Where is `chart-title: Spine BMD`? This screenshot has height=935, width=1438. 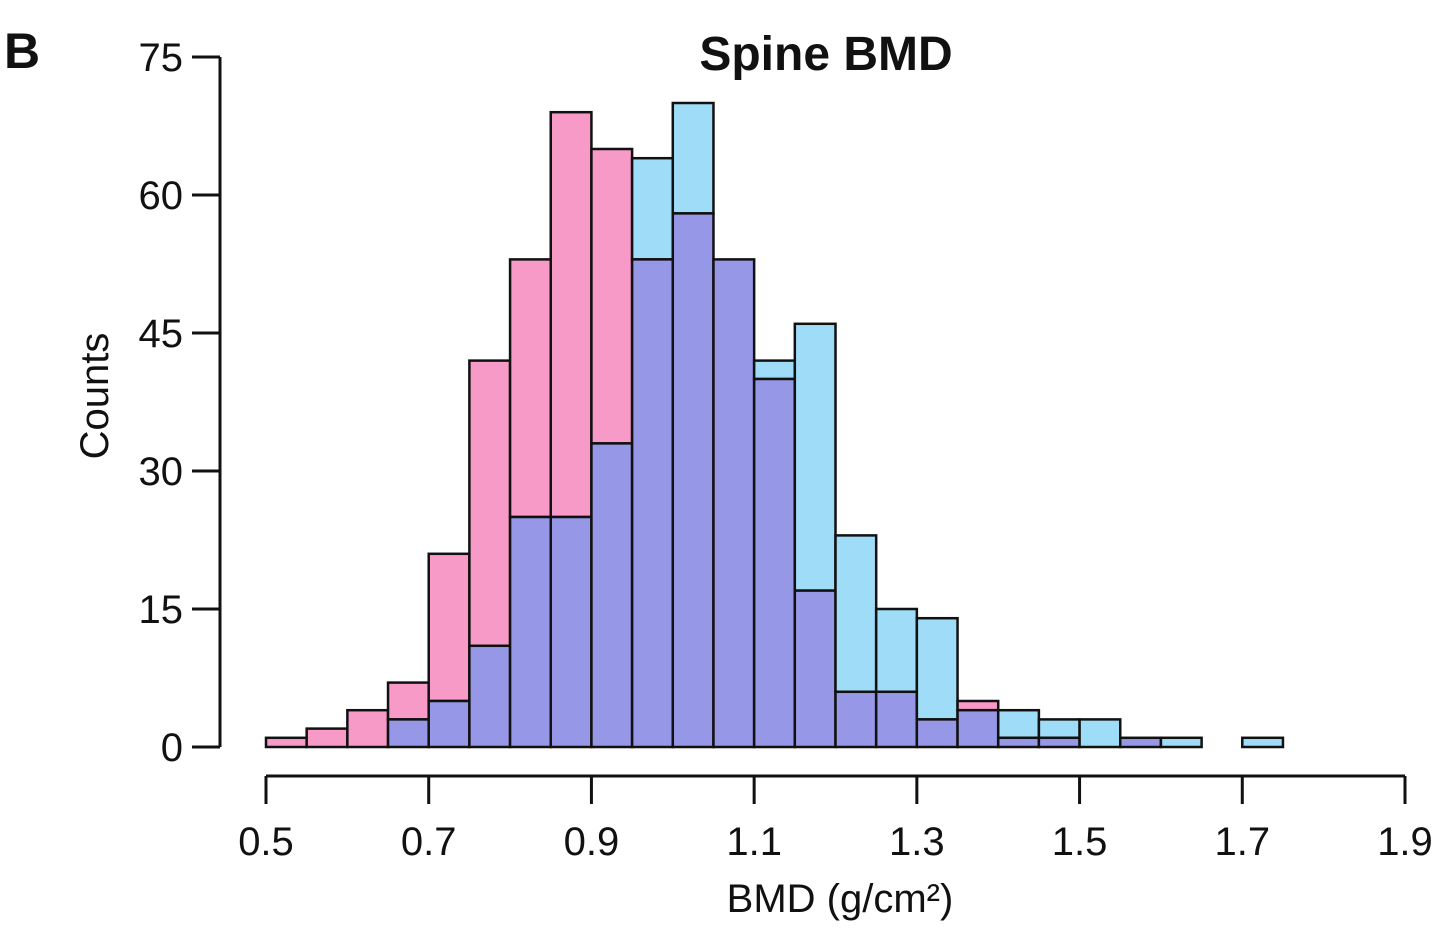 chart-title: Spine BMD is located at coordinates (825, 54).